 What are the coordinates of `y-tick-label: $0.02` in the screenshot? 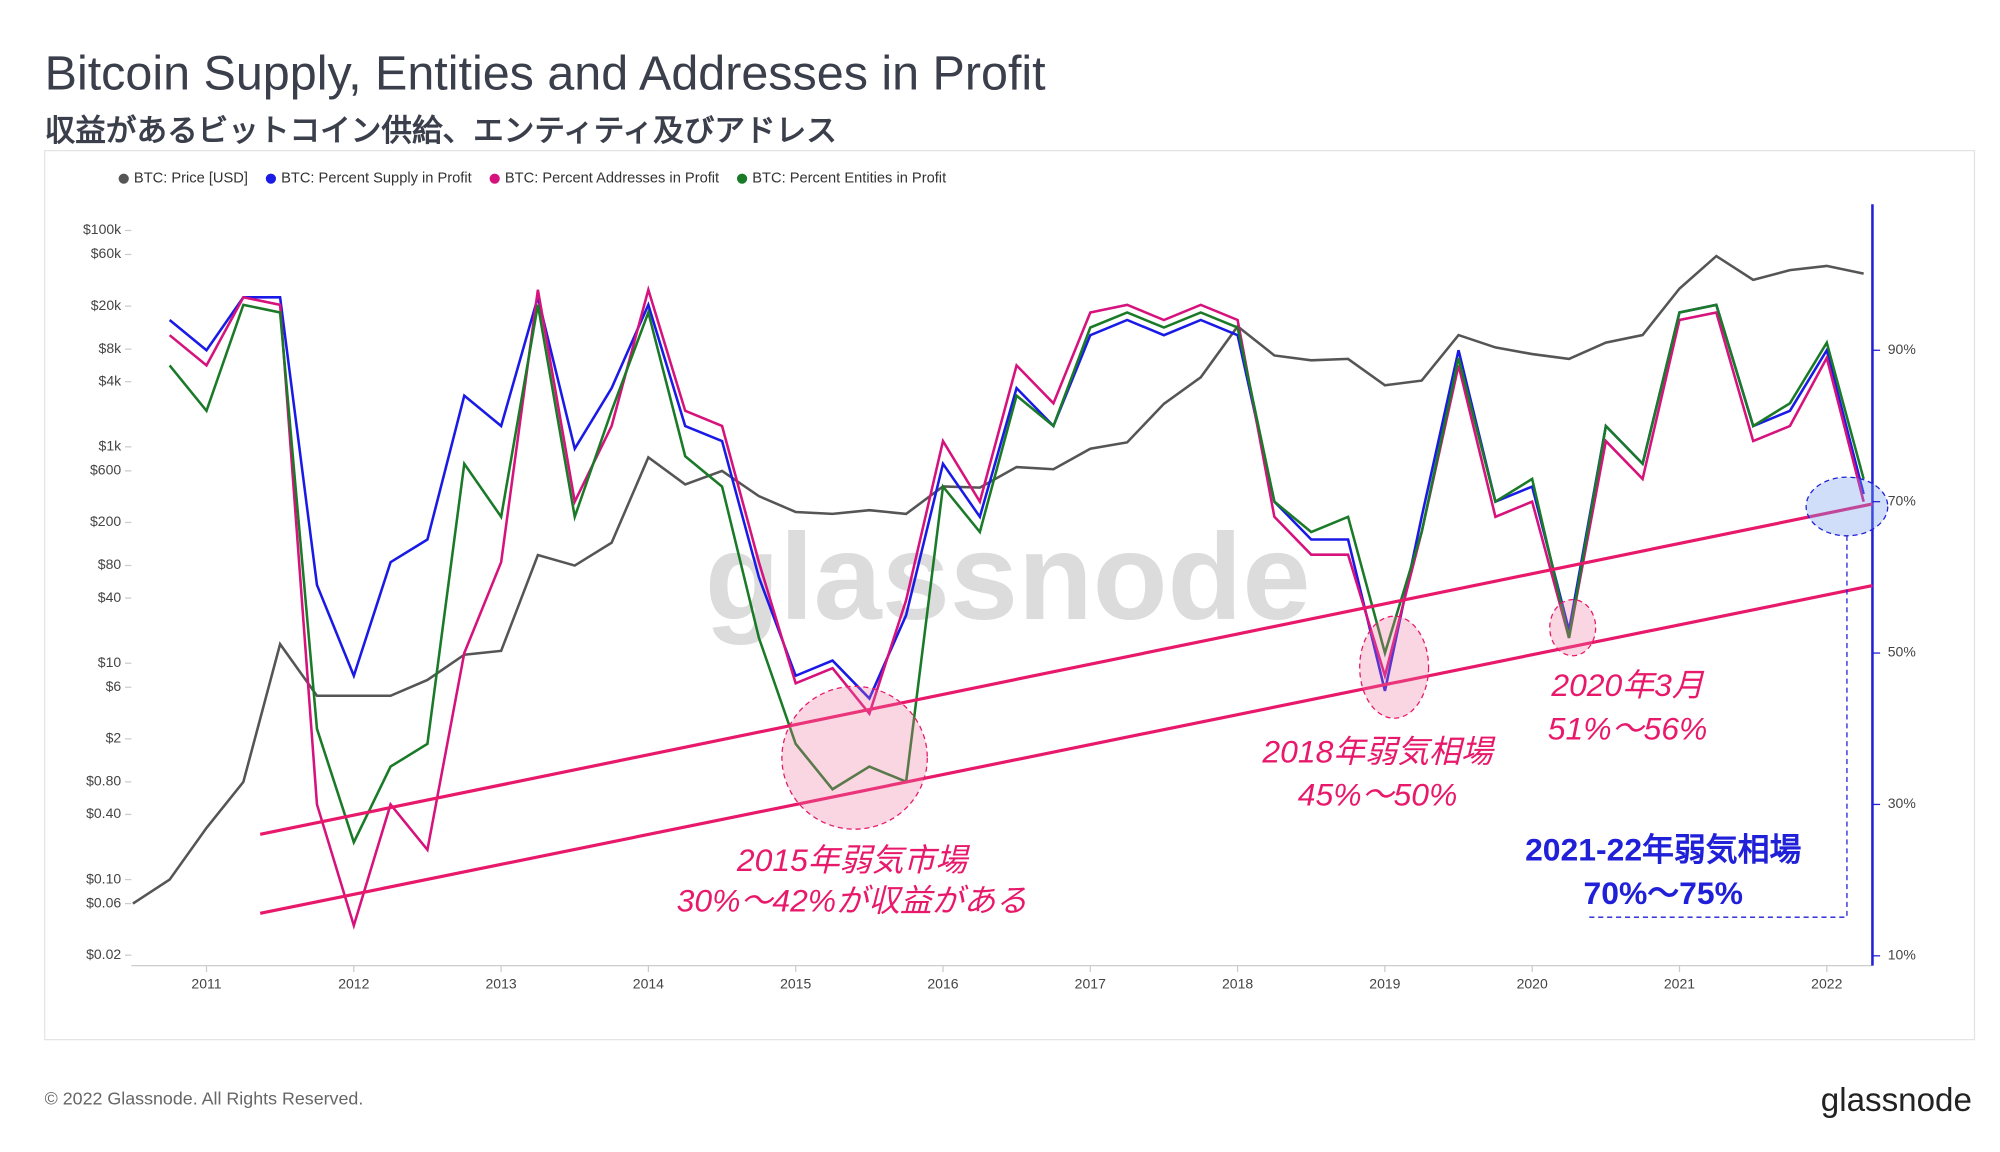 It's located at (103, 954).